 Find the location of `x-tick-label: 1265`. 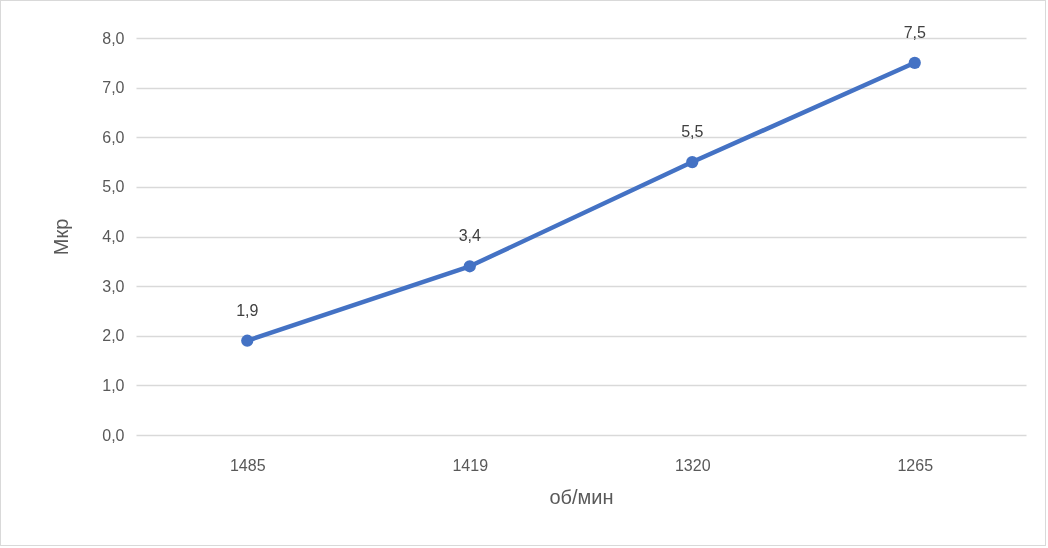

x-tick-label: 1265 is located at coordinates (915, 465).